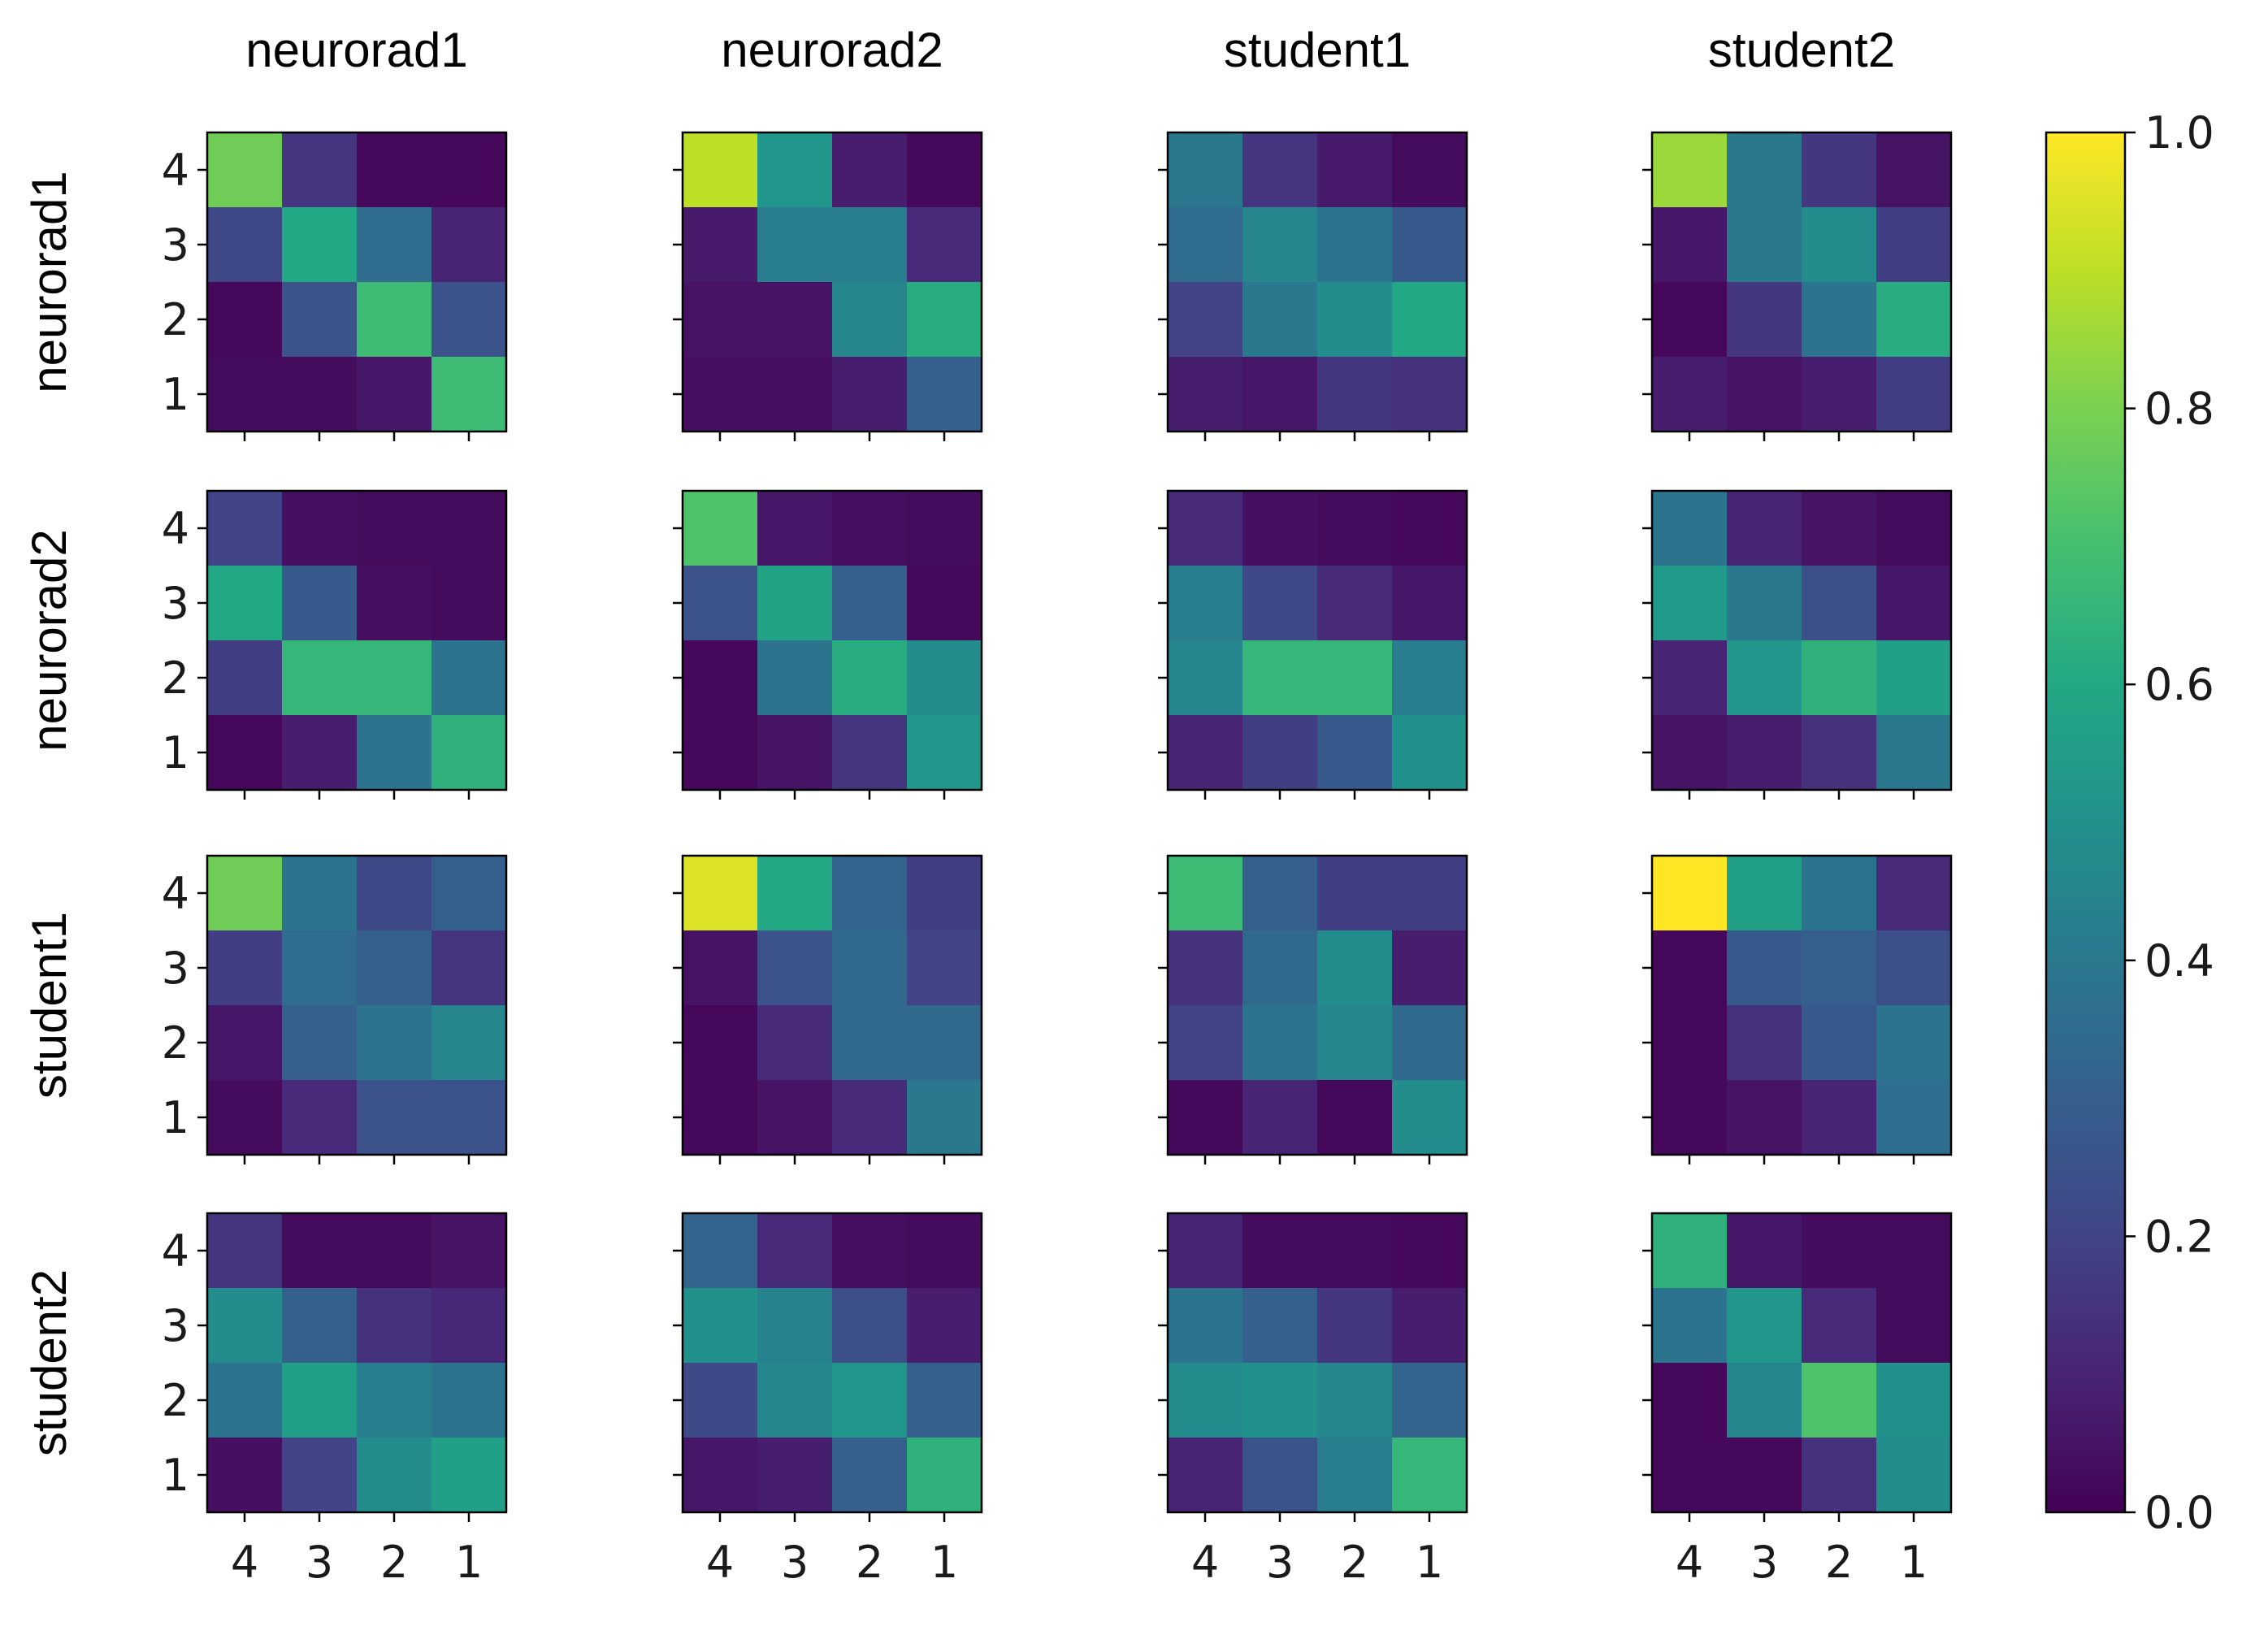 The width and height of the screenshot is (2268, 1635). What do you see at coordinates (1764, 1562) in the screenshot?
I see `x-tick-label: 3` at bounding box center [1764, 1562].